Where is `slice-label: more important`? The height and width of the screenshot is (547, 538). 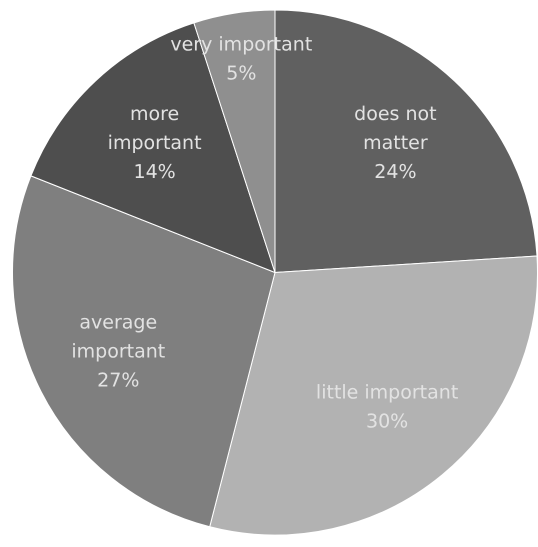 slice-label: more important is located at coordinates (155, 128).